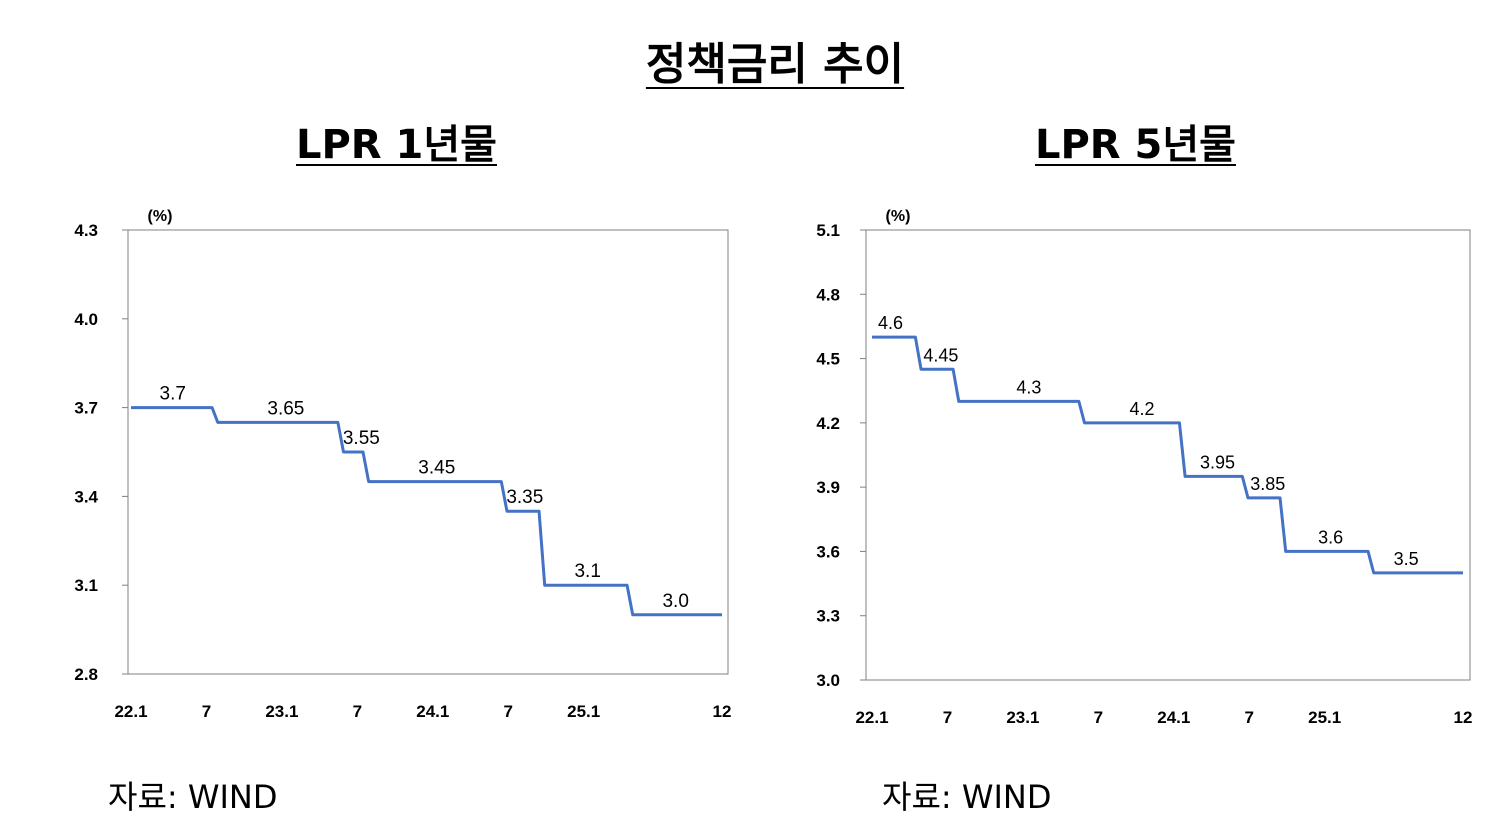 The image size is (1500, 833). What do you see at coordinates (828, 616) in the screenshot?
I see `y-tick-label: 3.3` at bounding box center [828, 616].